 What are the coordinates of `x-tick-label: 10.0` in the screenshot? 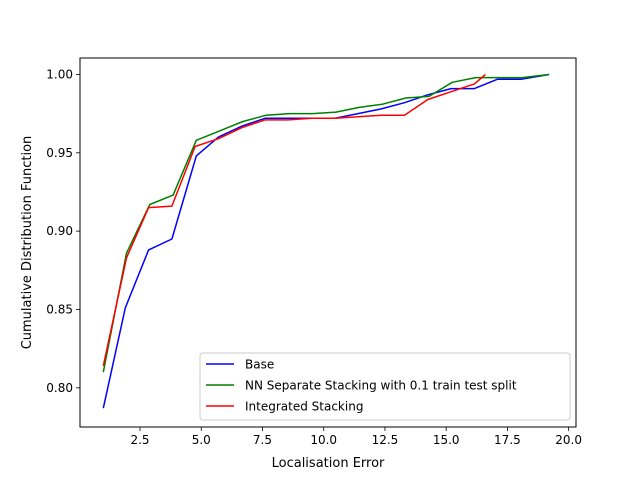 It's located at (323, 440).